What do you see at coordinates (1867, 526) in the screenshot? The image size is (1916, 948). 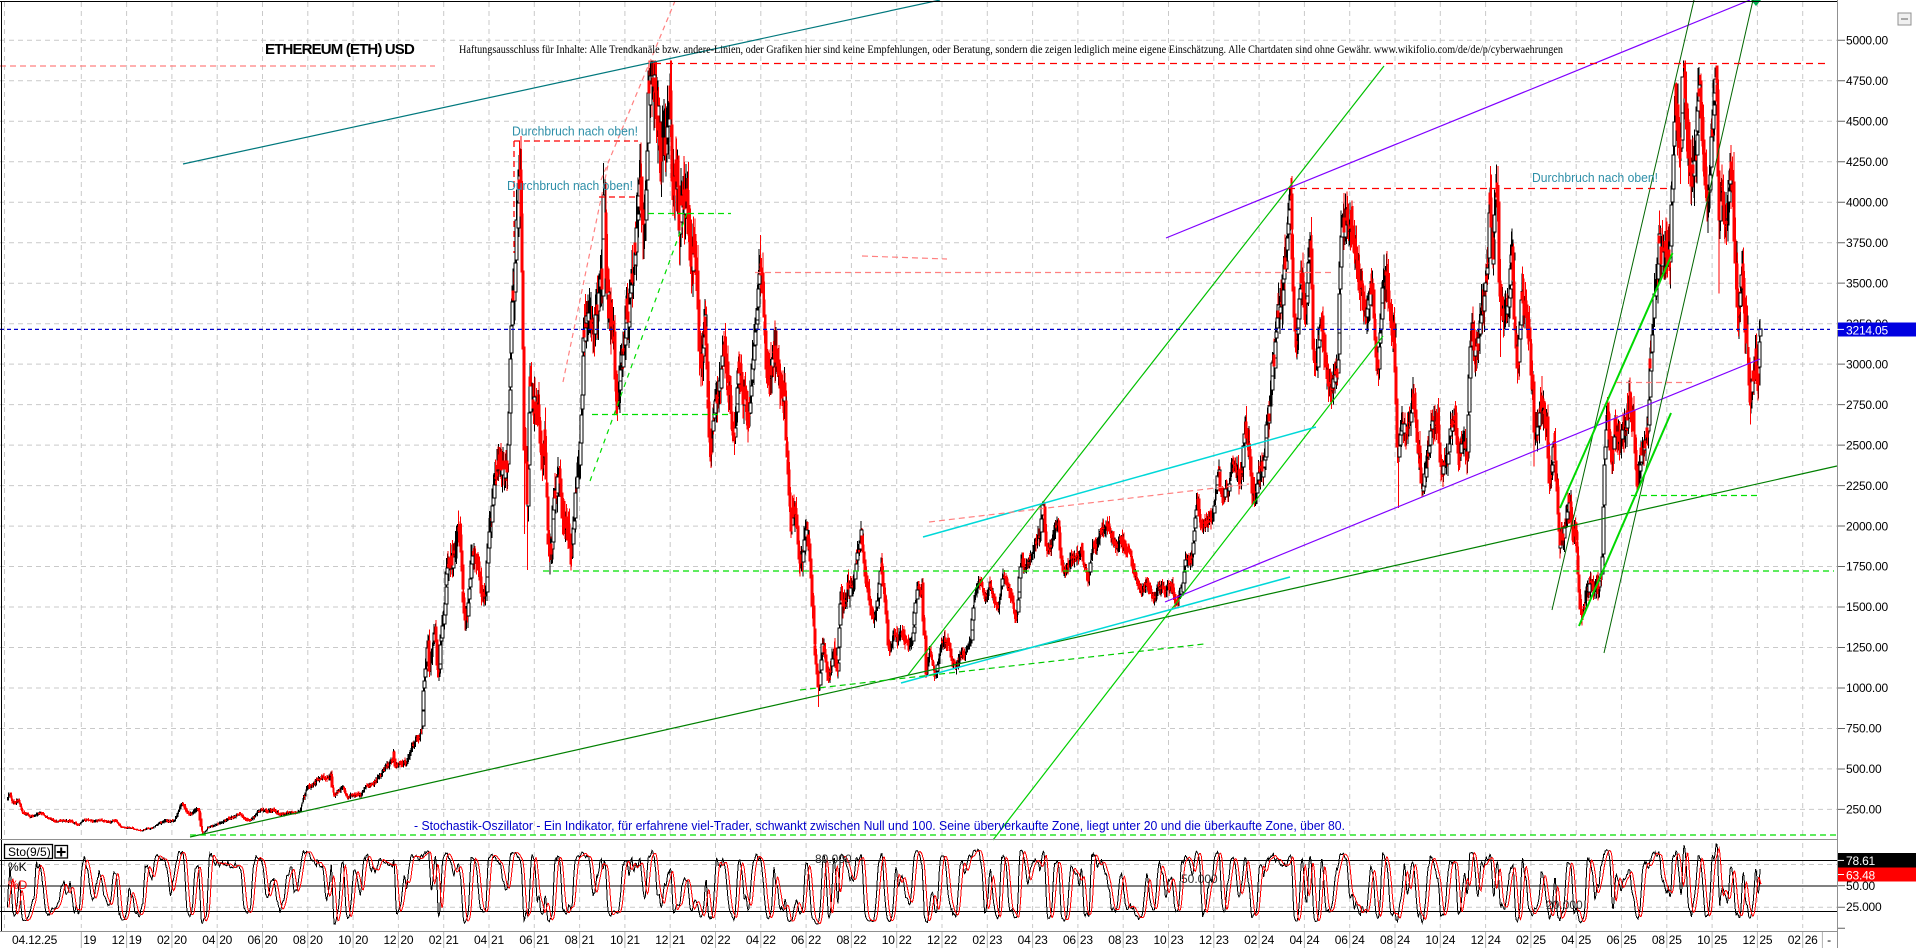 I see `svg-text: 2000.00` at bounding box center [1867, 526].